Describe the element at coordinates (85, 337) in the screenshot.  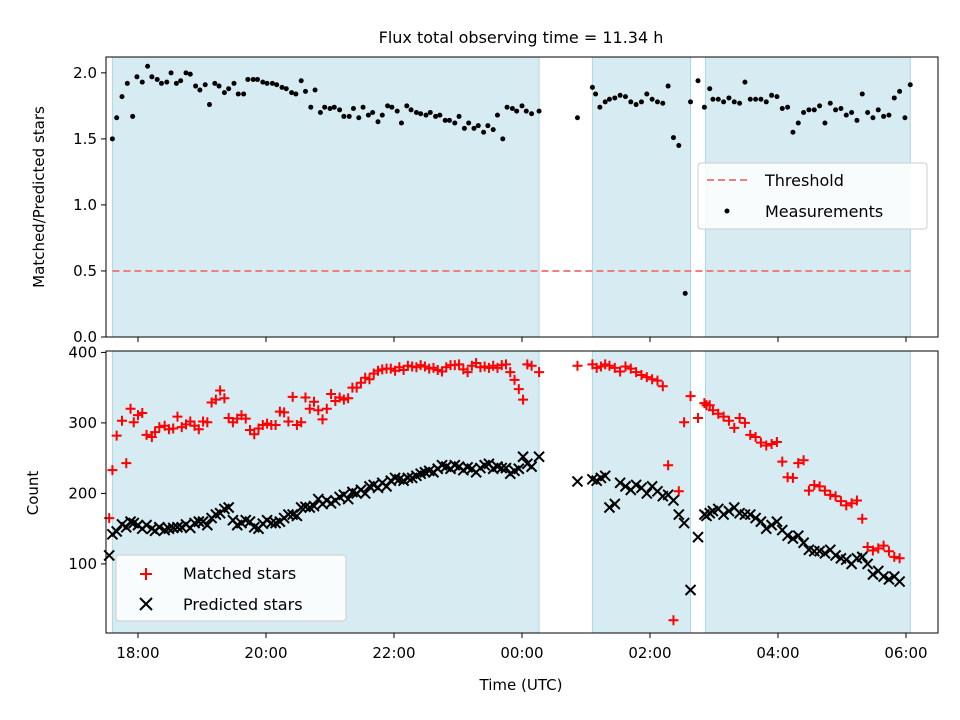
I see `top-y-tick-label: 0.0` at that location.